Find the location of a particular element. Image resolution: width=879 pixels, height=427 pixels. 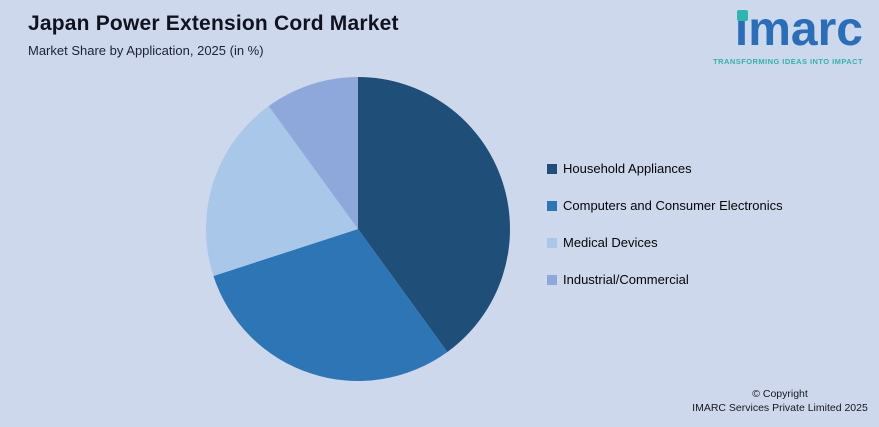

legend-item-2: Medical Devices is located at coordinates (665, 242).